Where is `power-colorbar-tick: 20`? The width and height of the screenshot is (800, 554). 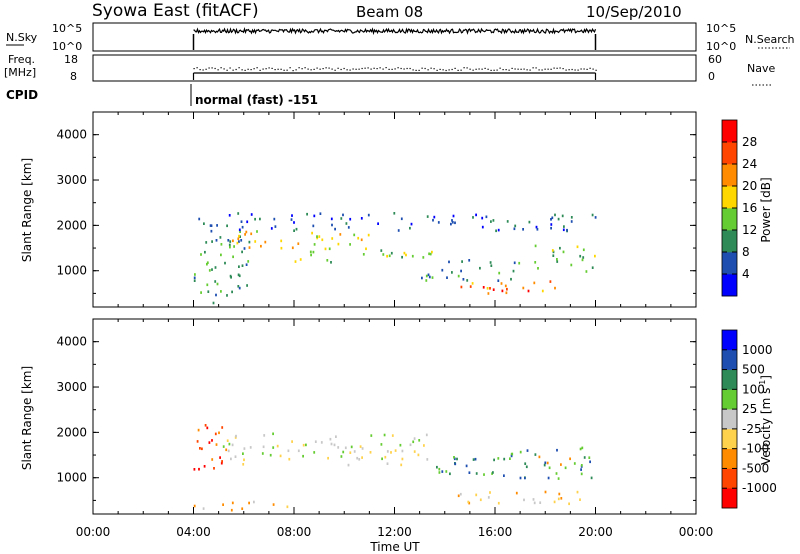 power-colorbar-tick: 20 is located at coordinates (749, 186).